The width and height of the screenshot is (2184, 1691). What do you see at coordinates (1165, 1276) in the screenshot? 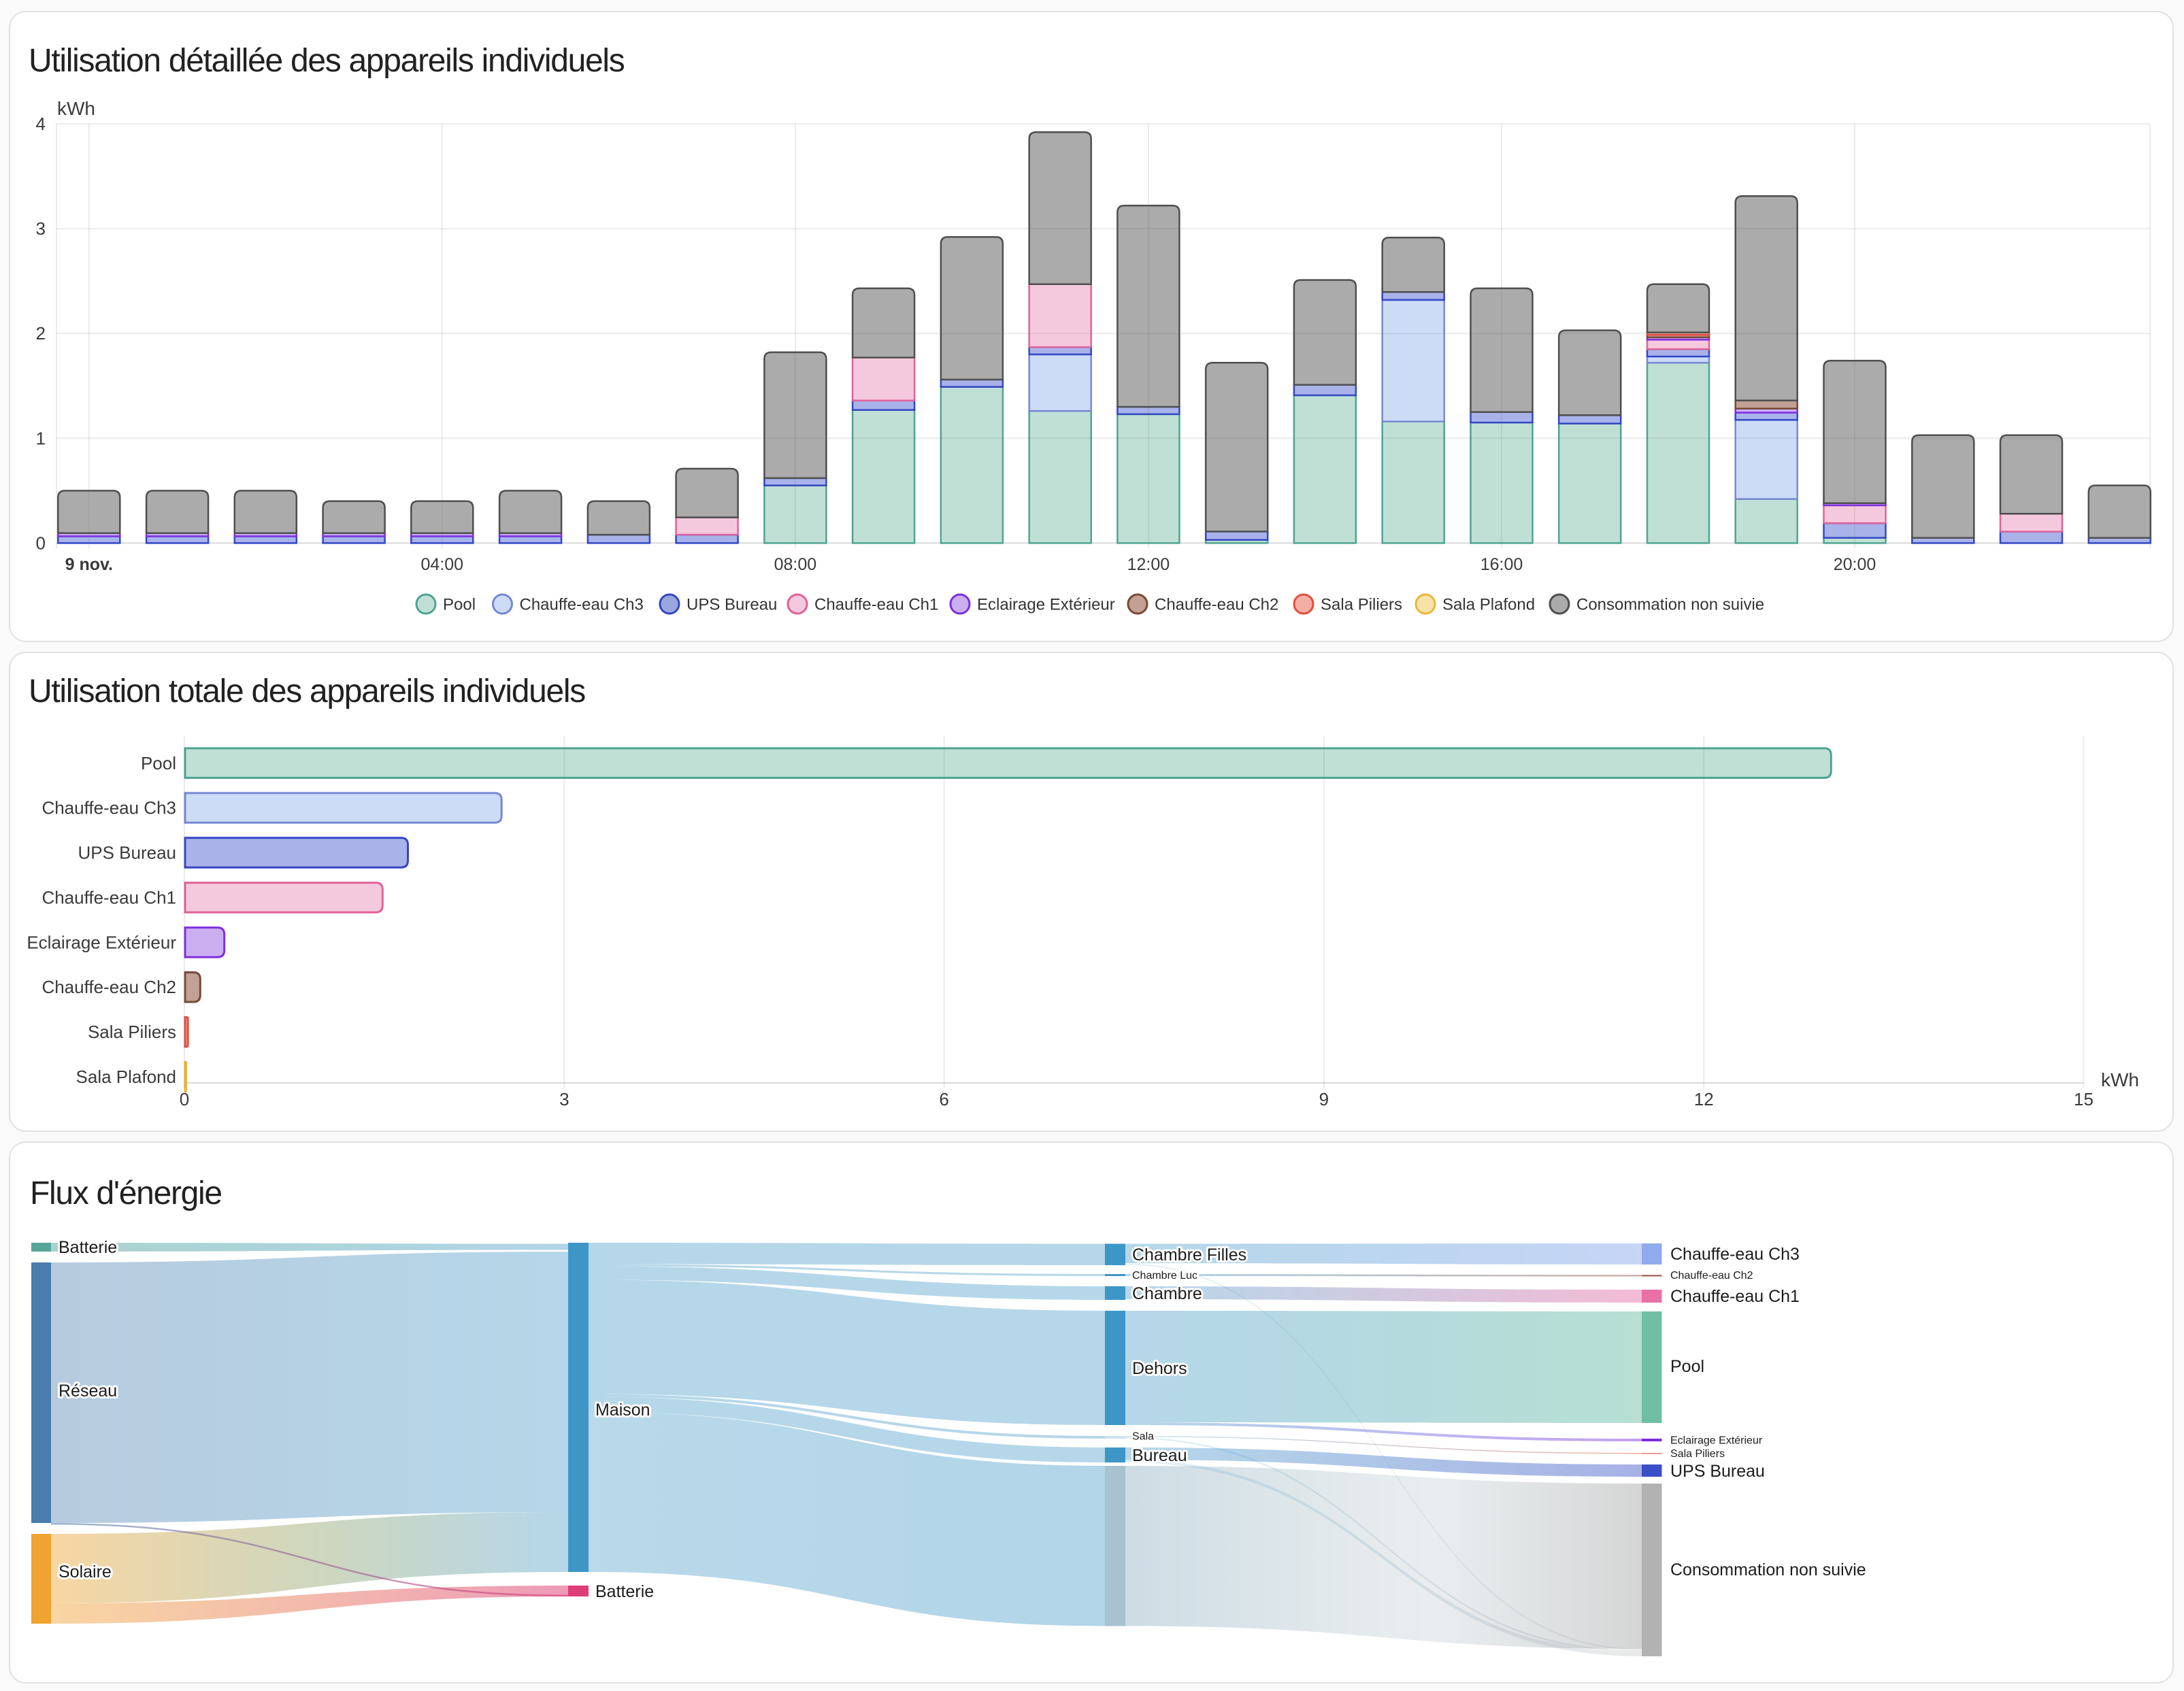
I see `svg-text: Chambre Luc` at bounding box center [1165, 1276].